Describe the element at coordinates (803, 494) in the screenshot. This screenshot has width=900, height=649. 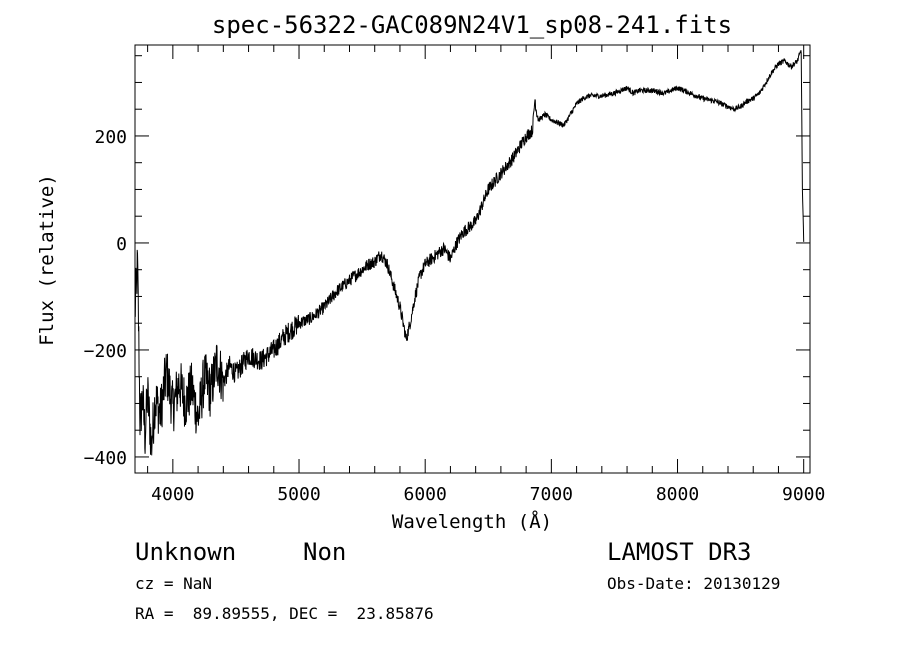
I see `x-tick-label: 9000` at that location.